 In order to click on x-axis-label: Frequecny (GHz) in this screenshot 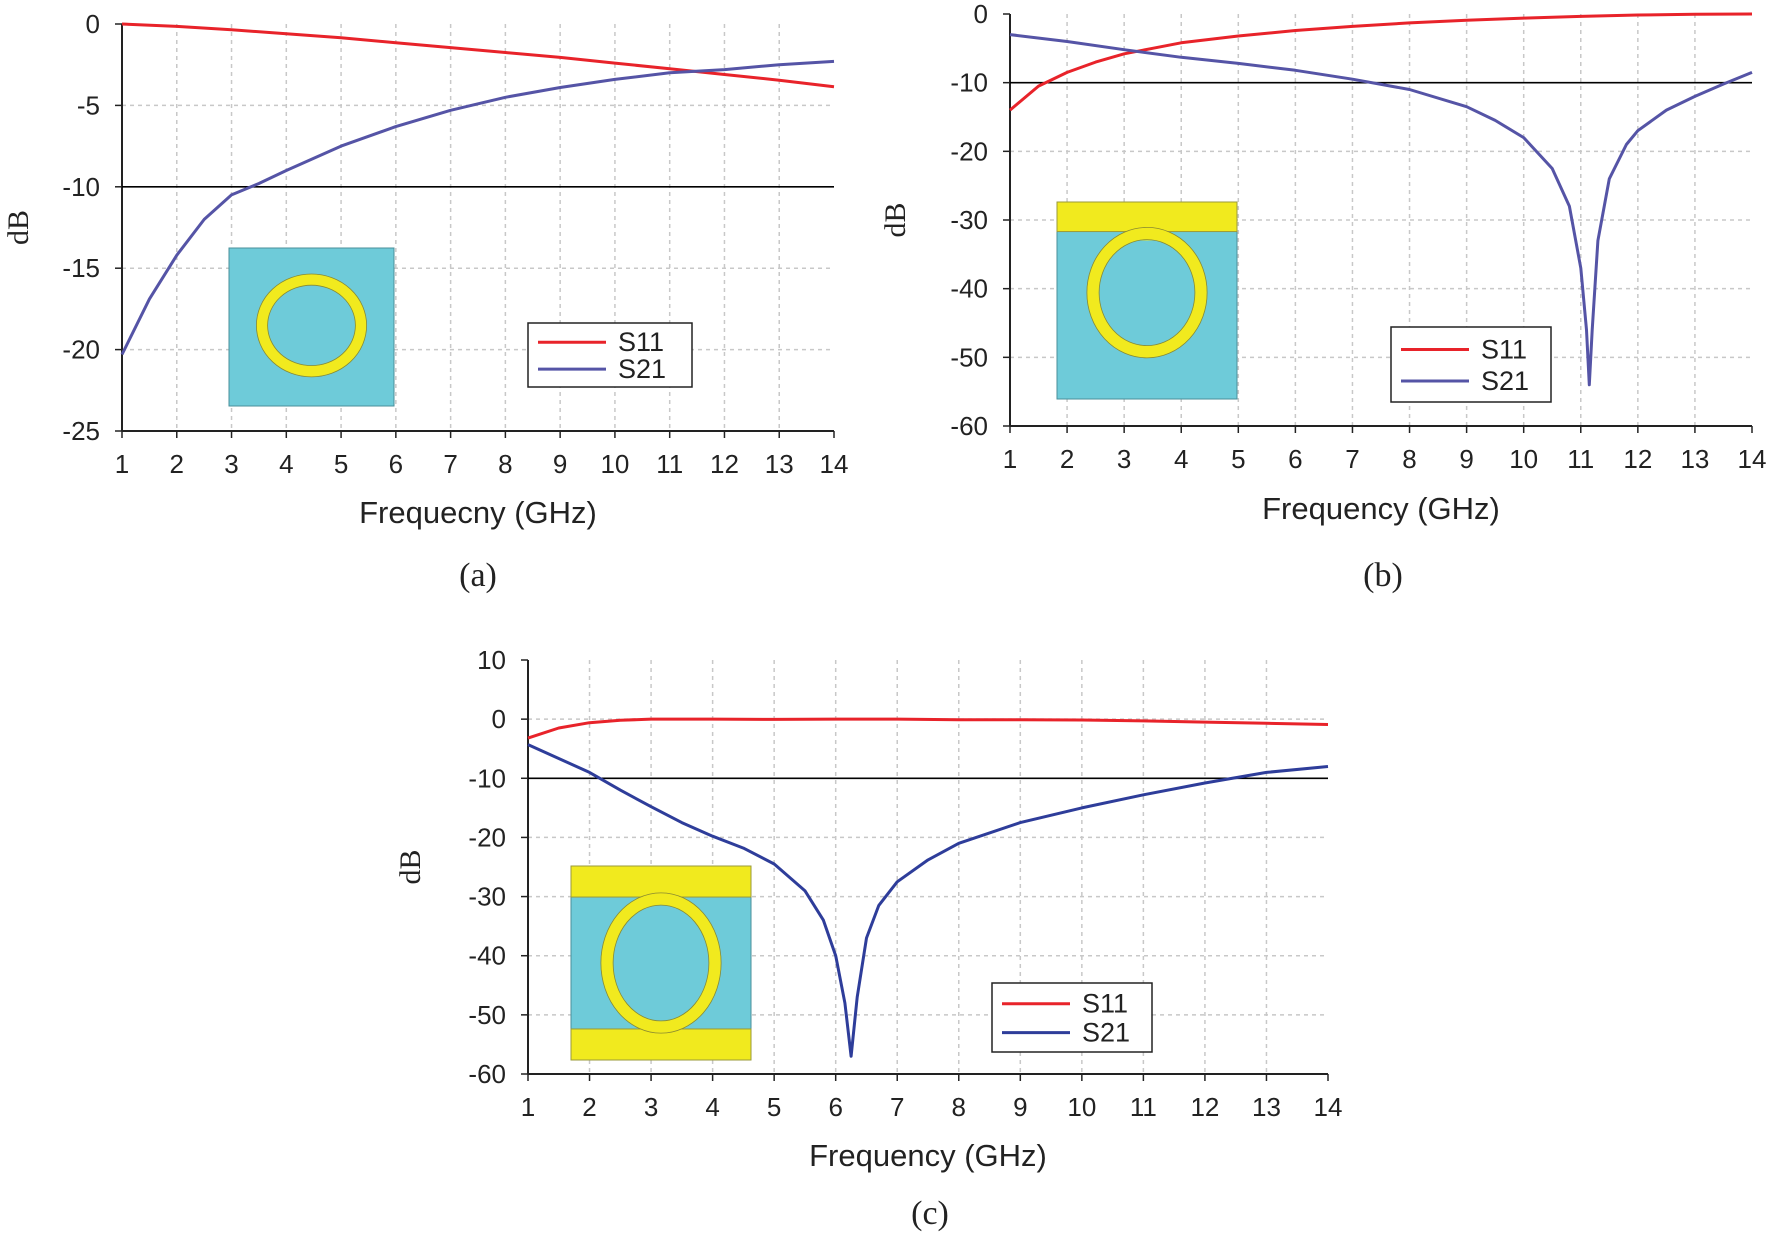, I will do `click(478, 512)`.